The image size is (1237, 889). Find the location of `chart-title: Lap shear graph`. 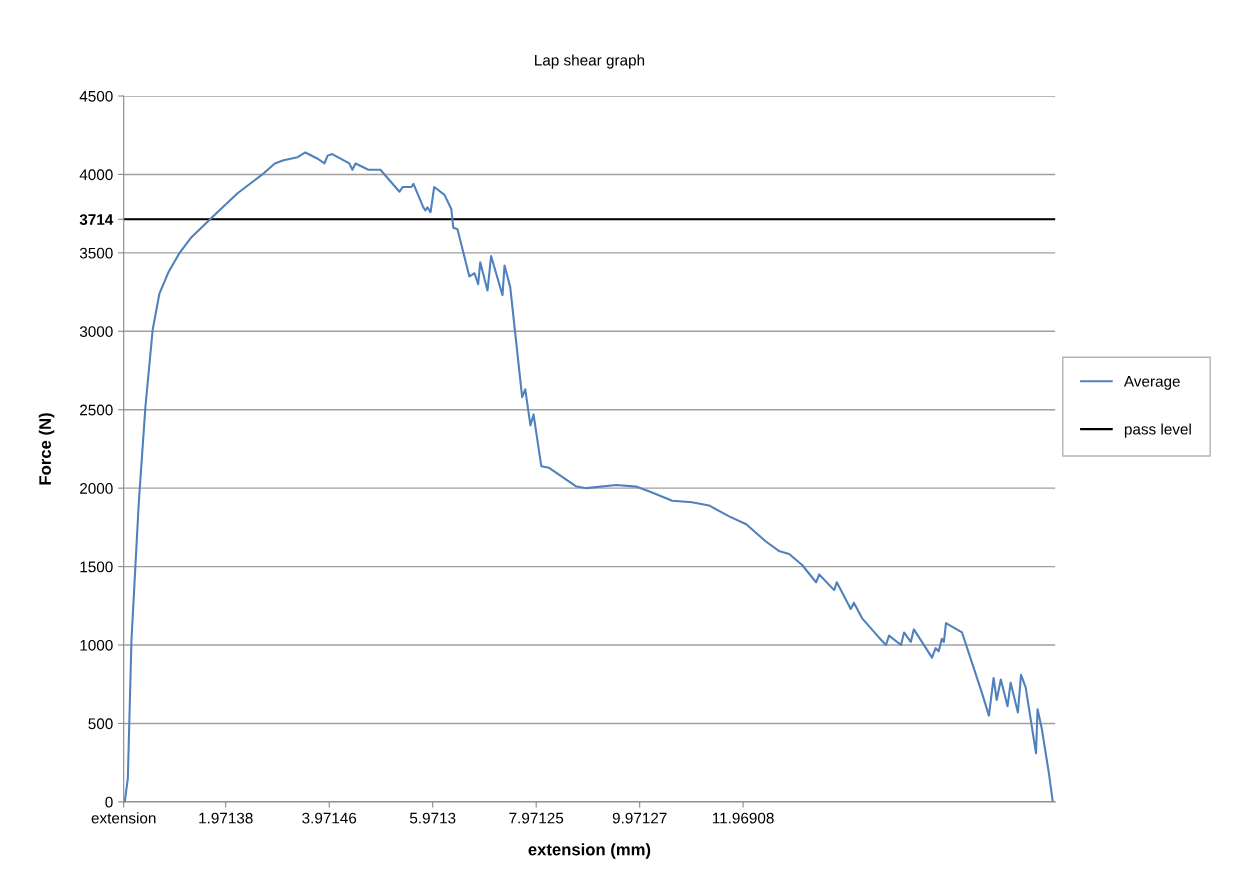

chart-title: Lap shear graph is located at coordinates (590, 61).